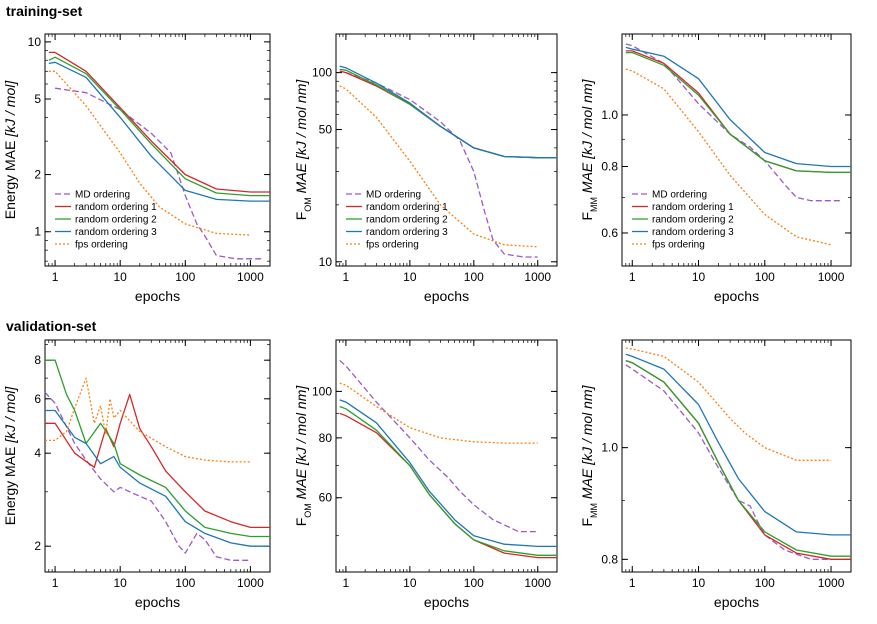  Describe the element at coordinates (37, 99) in the screenshot. I see `y-tick-label: 5` at that location.